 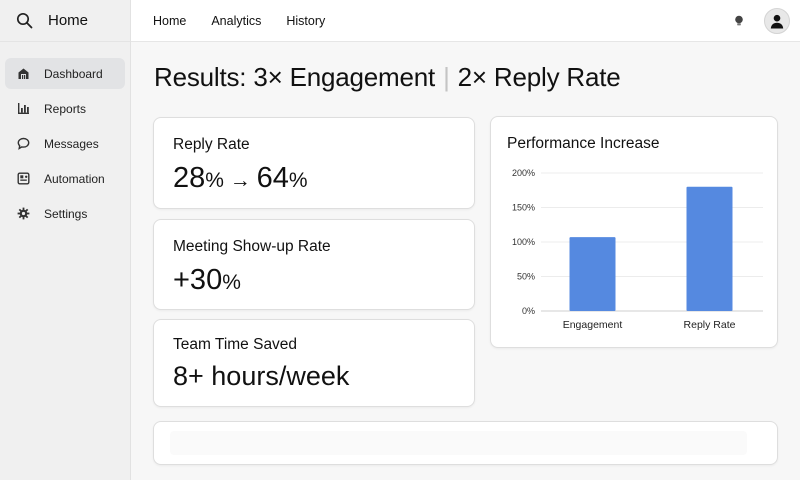 I want to click on y-tick-label: 150%, so click(x=523, y=208).